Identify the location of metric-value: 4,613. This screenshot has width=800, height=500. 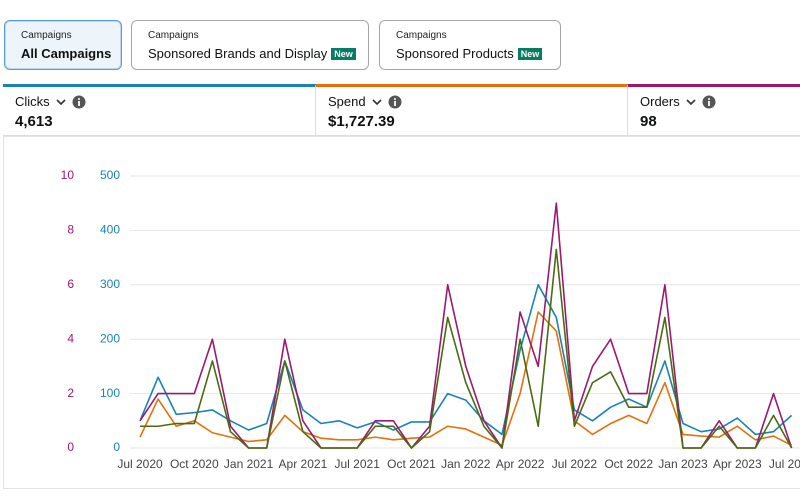
(34, 121).